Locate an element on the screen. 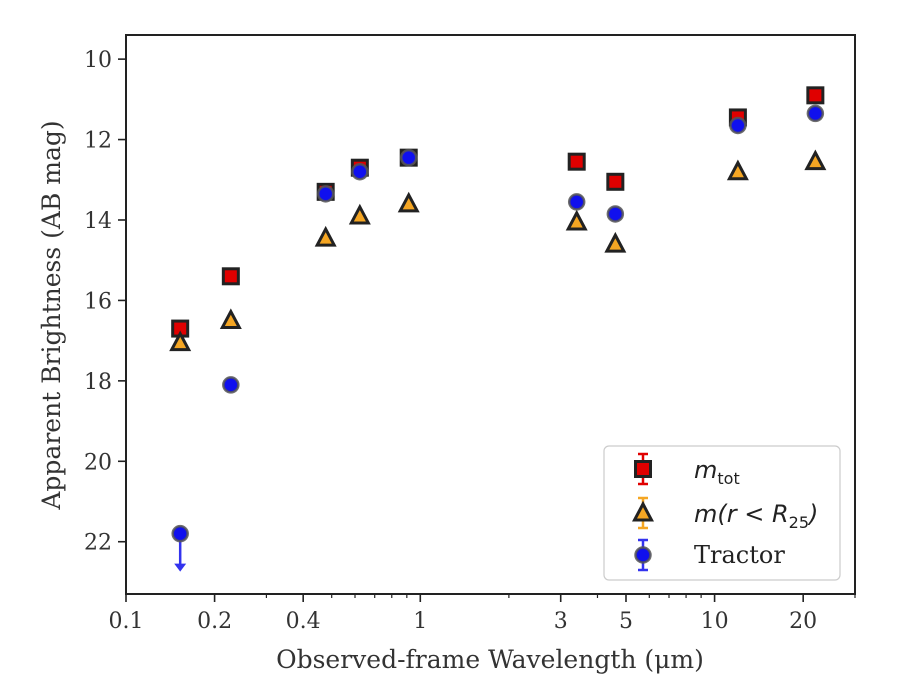 This screenshot has height=700, width=900. legend-symbols is located at coordinates (643, 512).